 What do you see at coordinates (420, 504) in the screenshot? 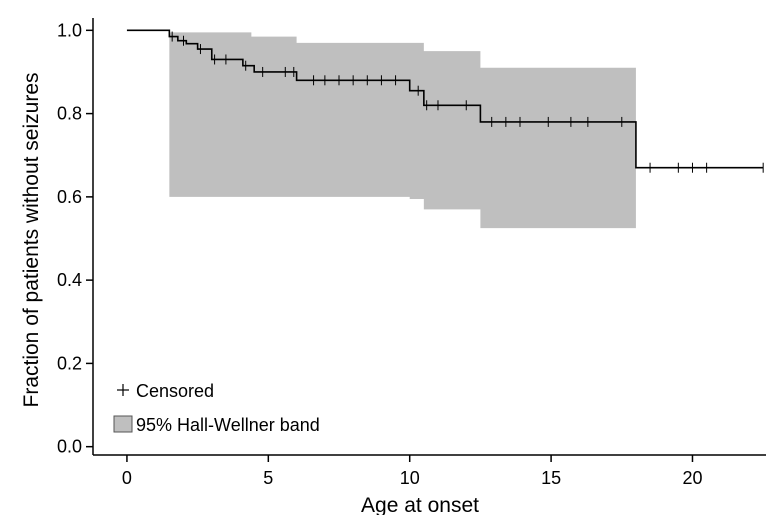
I see `x-axis-title: Age at onset` at bounding box center [420, 504].